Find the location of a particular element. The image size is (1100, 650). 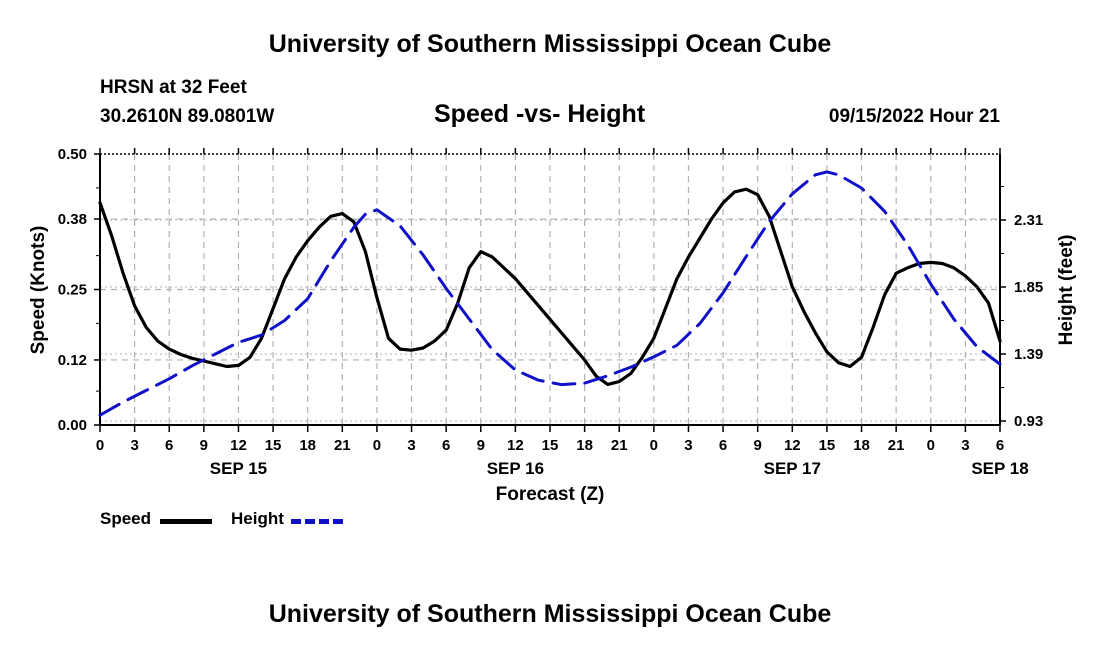

y-left-tick-label: 0.25 is located at coordinates (72, 290).